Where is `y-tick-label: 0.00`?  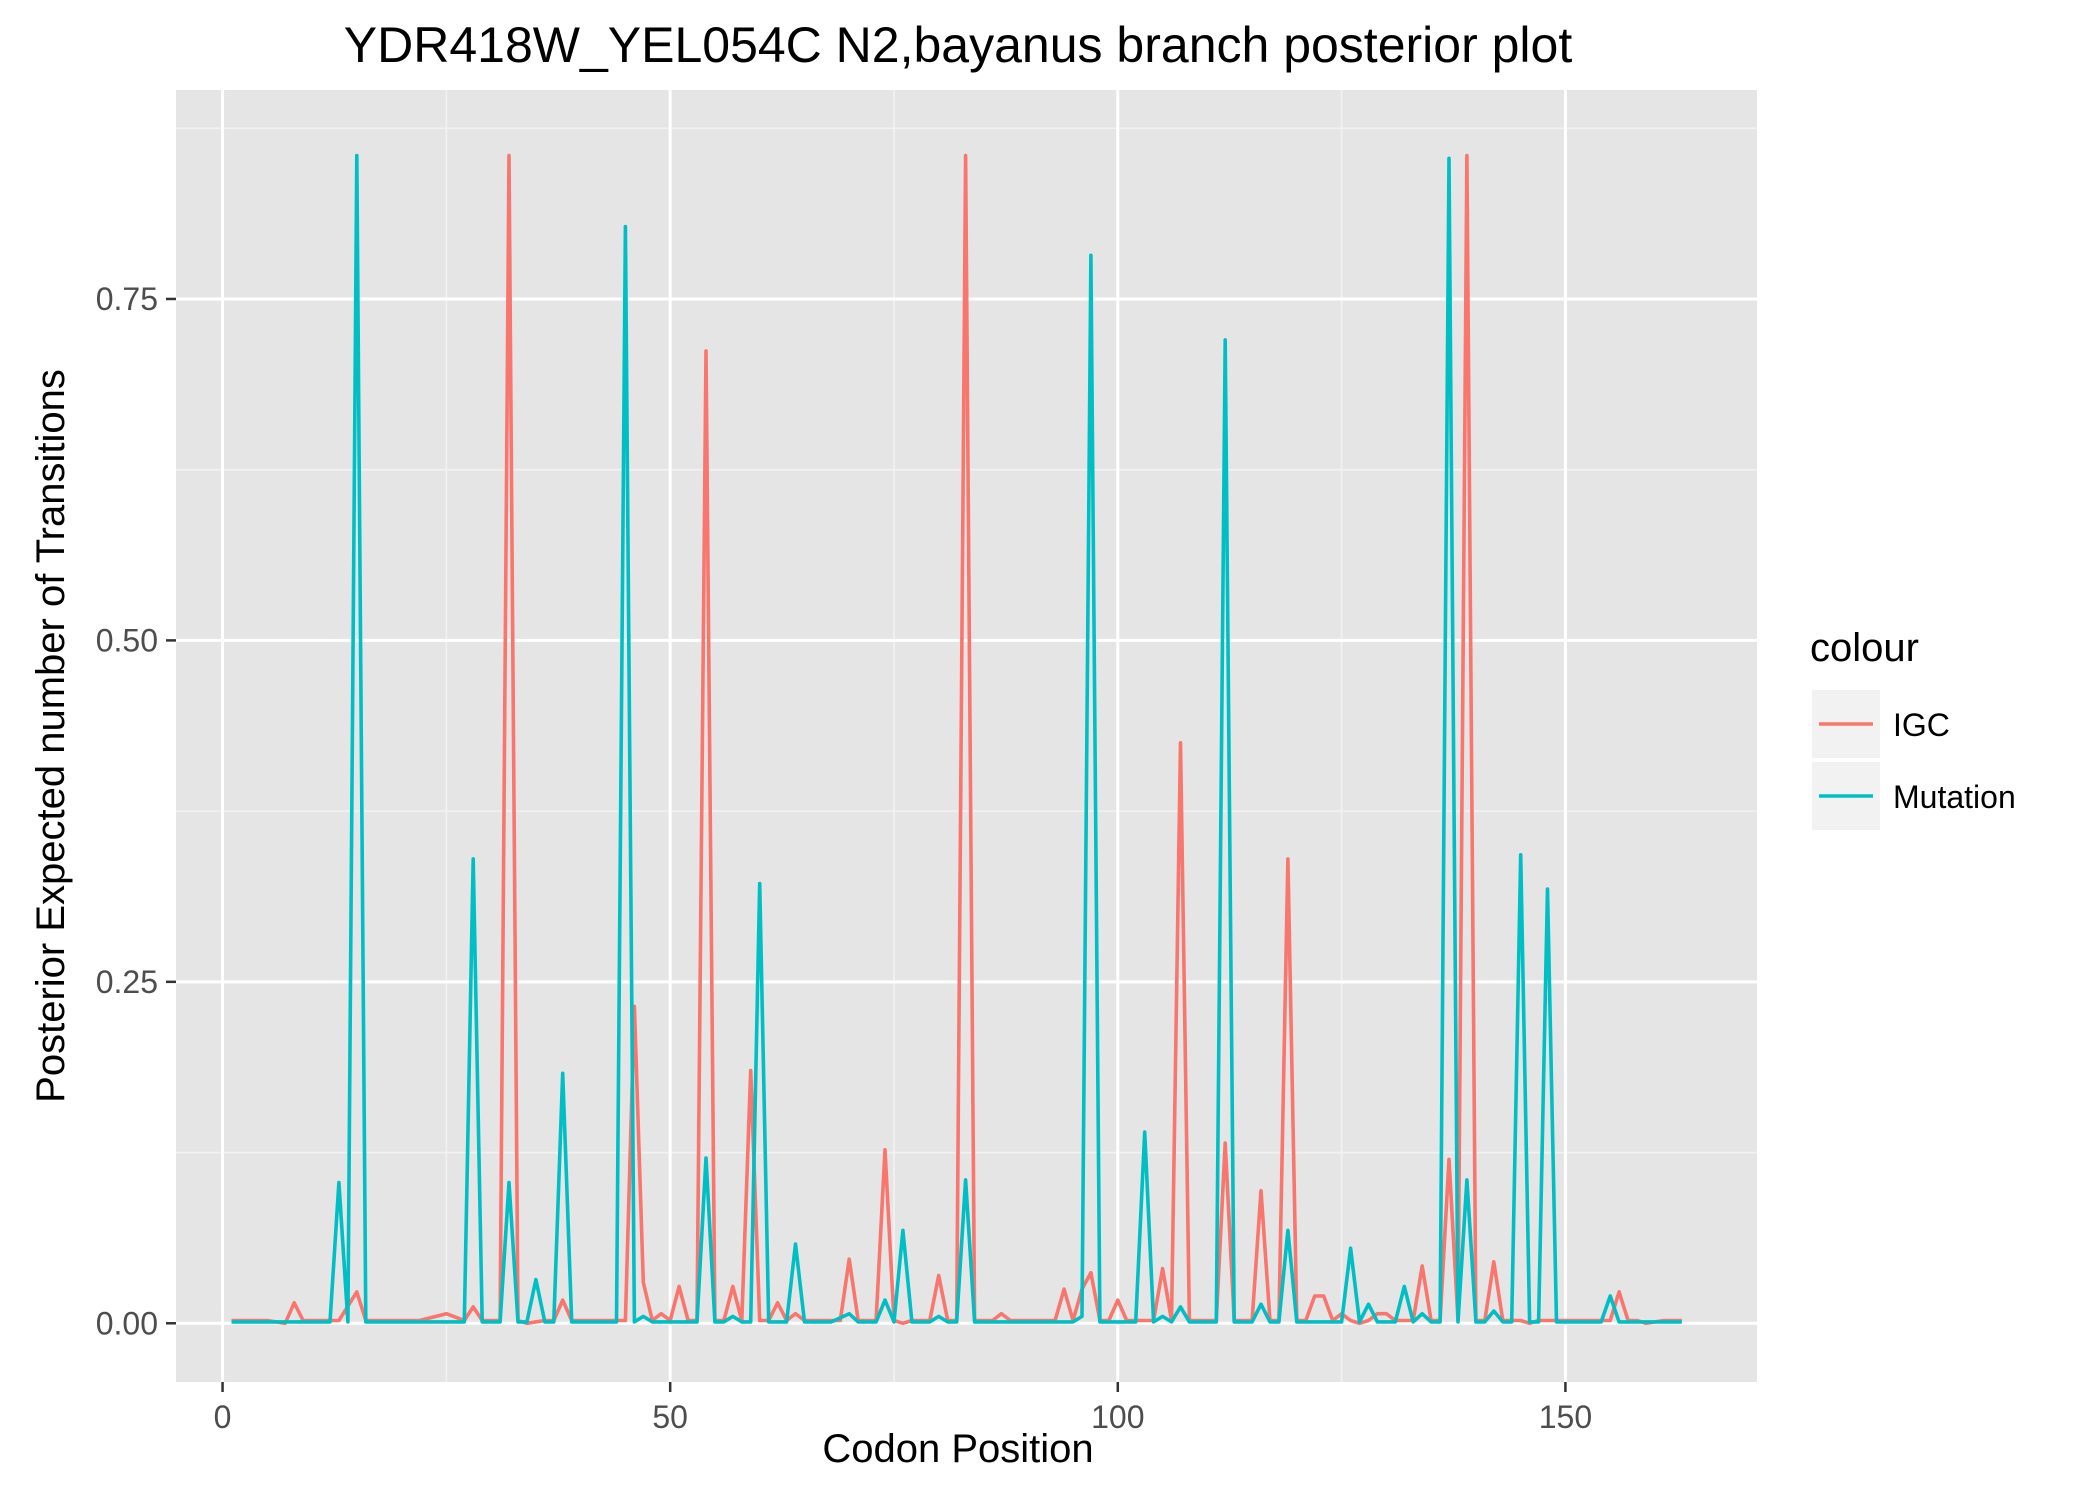 y-tick-label: 0.00 is located at coordinates (127, 1323).